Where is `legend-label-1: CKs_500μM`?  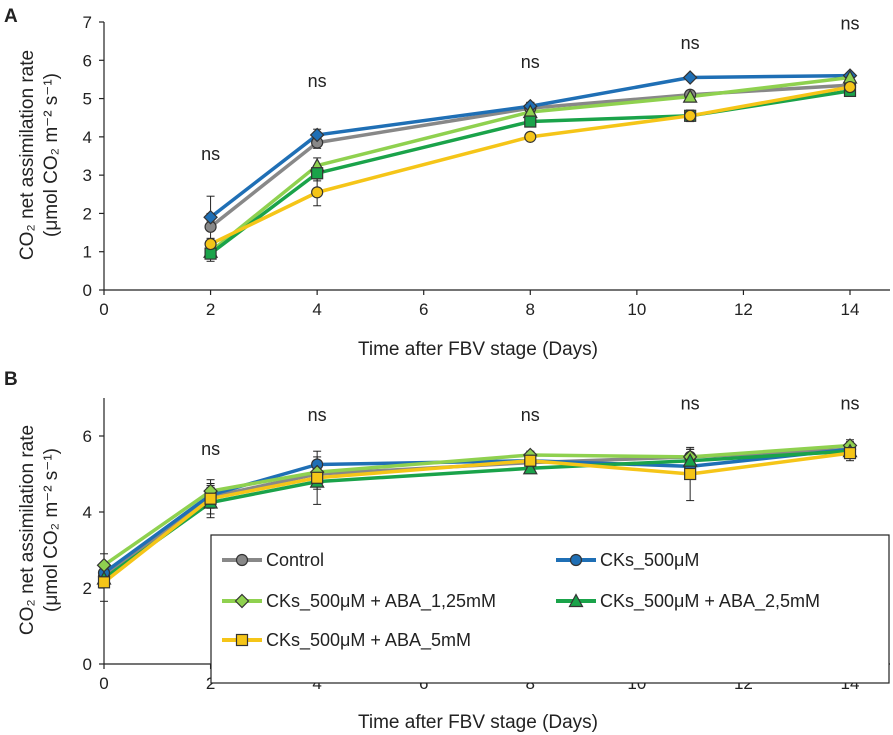 legend-label-1: CKs_500μM is located at coordinates (649, 560).